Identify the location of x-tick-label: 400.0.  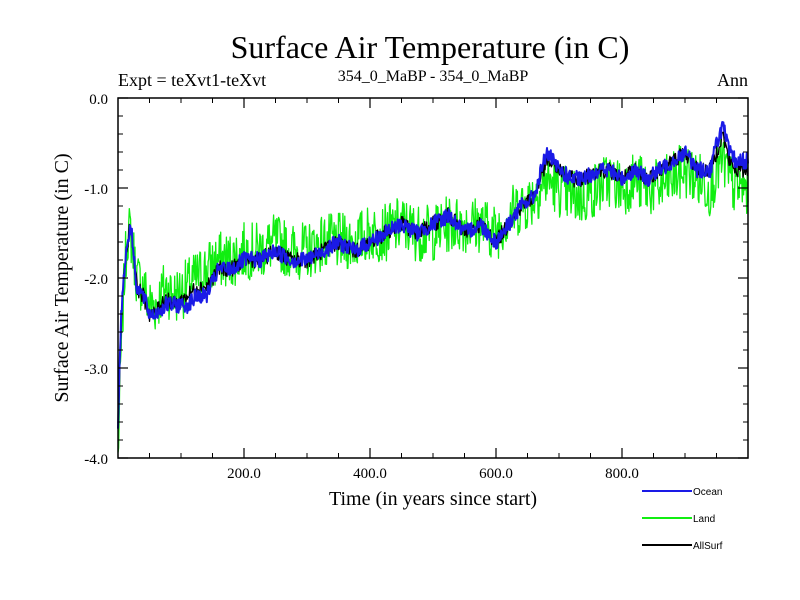
(370, 474).